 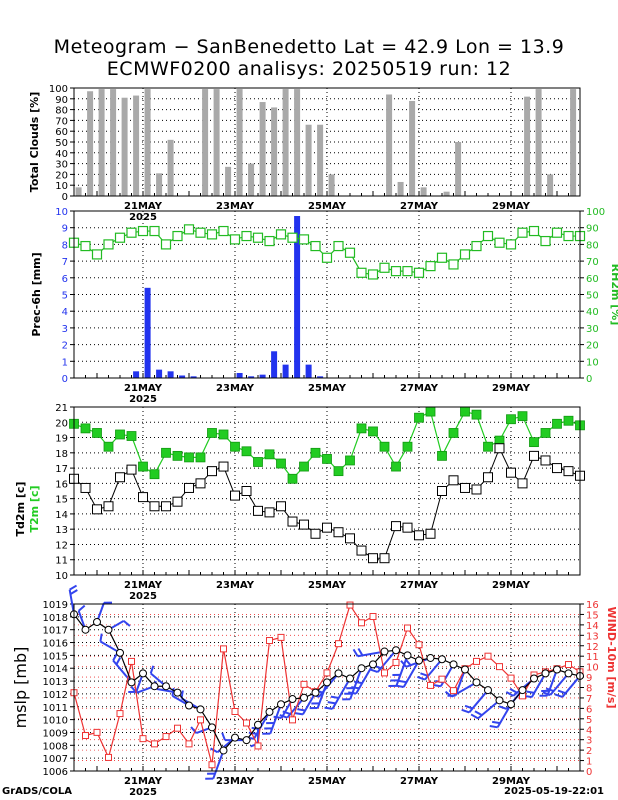 I want to click on temp-ytick-label: 21, so click(x=61, y=408).